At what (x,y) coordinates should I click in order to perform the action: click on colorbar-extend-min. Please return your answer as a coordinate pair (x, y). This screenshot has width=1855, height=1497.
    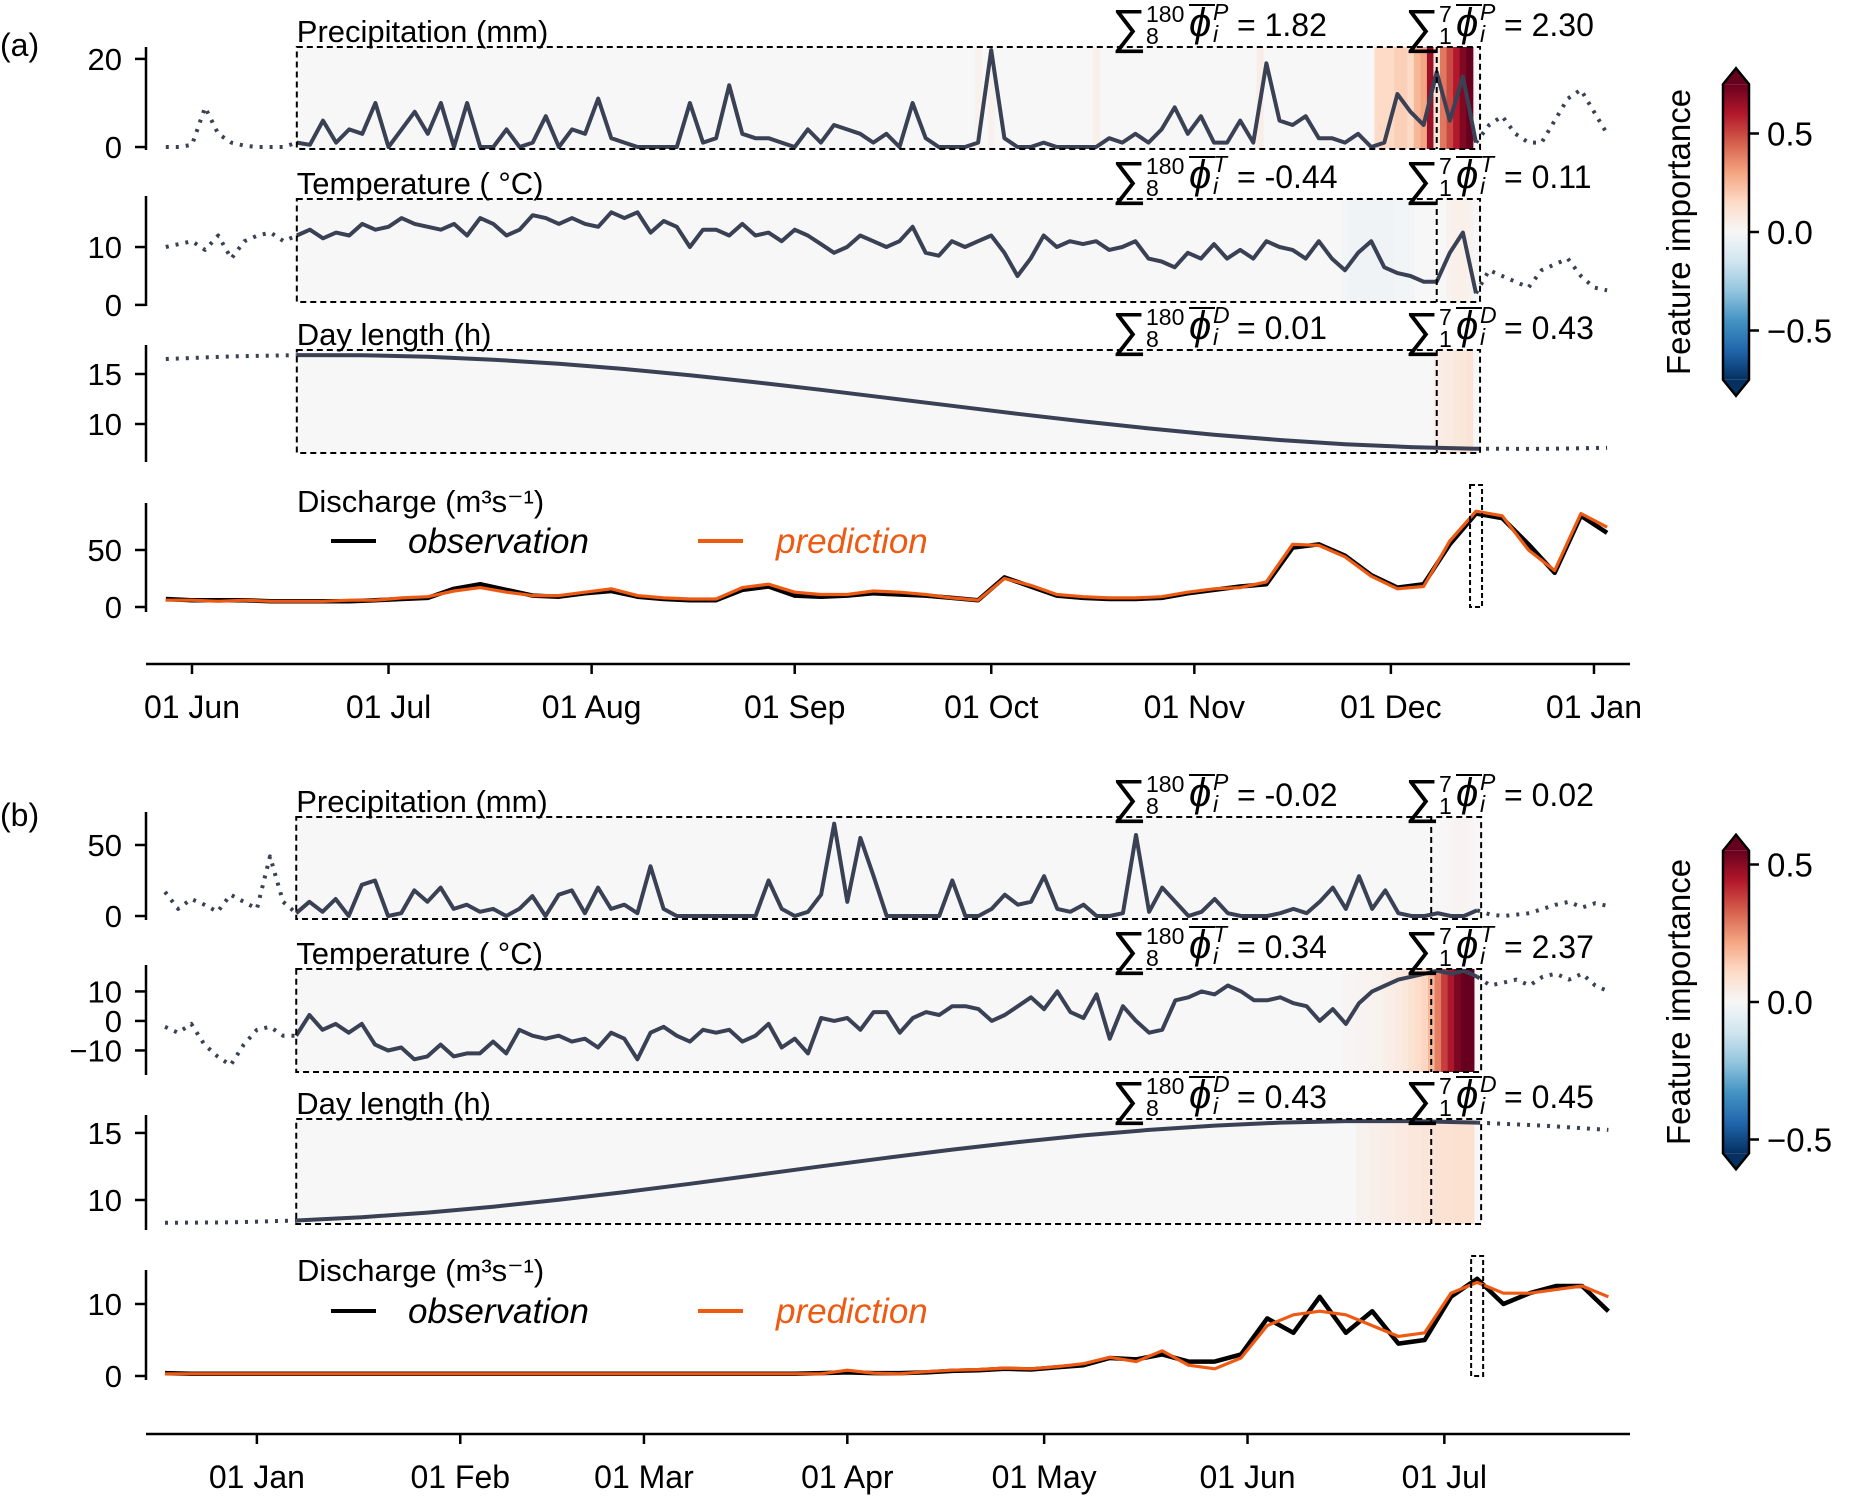
    Looking at the image, I should click on (1736, 387).